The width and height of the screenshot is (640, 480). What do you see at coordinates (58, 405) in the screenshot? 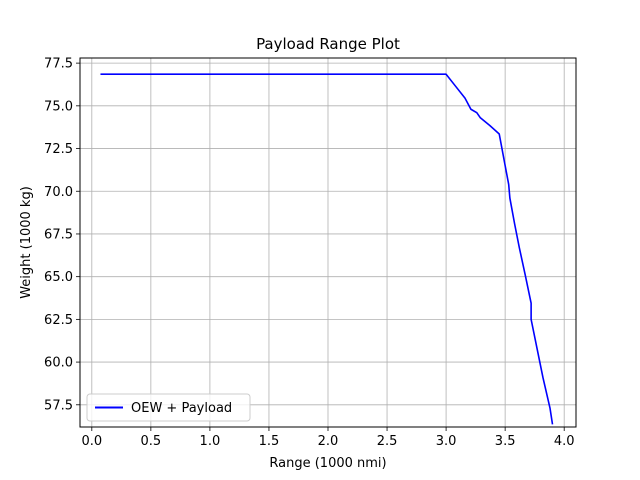
I see `y-tick-label: 57.5` at bounding box center [58, 405].